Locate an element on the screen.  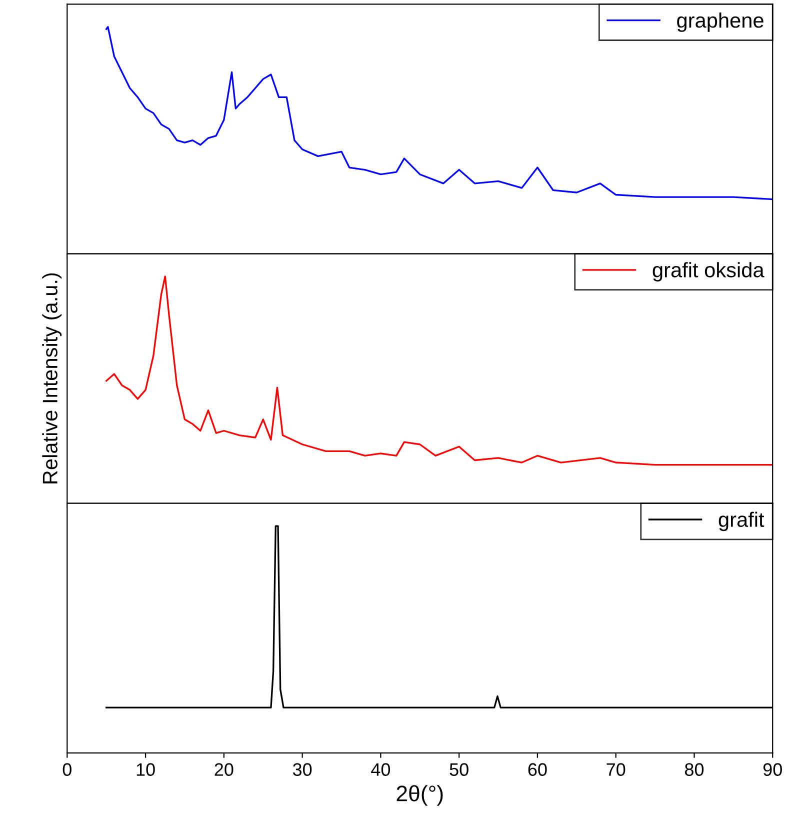
x-axis-title: 2θ(°) is located at coordinates (419, 795).